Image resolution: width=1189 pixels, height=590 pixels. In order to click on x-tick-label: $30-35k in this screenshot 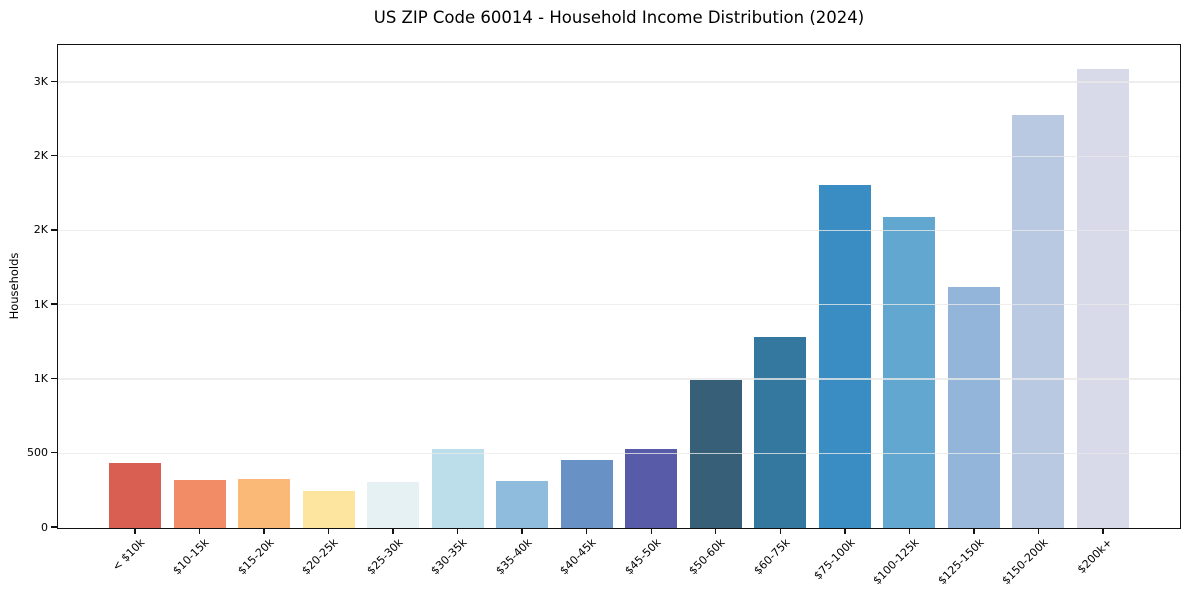, I will do `click(449, 557)`.